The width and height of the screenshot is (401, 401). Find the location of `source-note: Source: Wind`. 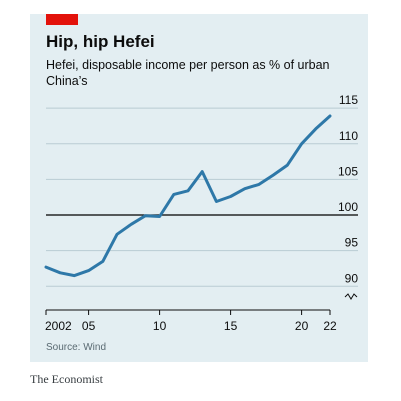

source-note: Source: Wind is located at coordinates (76, 347).